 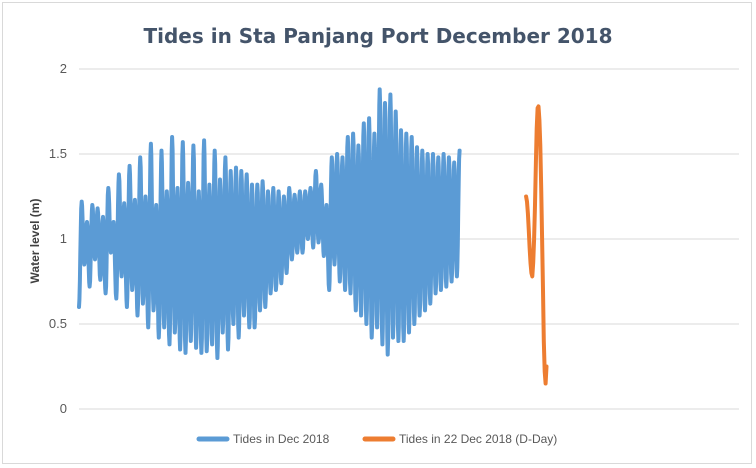 What do you see at coordinates (63, 408) in the screenshot?
I see `y-tick-label: 0` at bounding box center [63, 408].